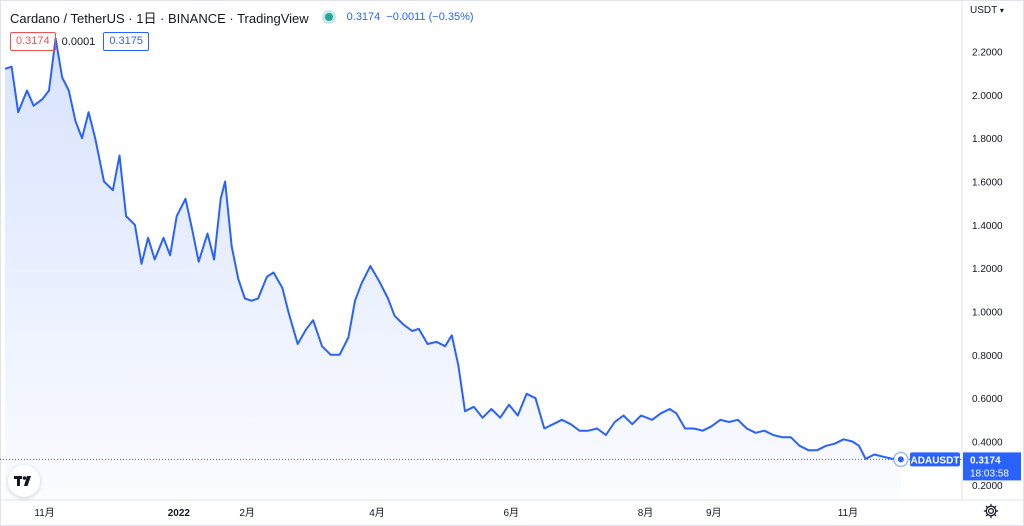 This screenshot has width=1024, height=526. What do you see at coordinates (430, 17) in the screenshot?
I see `legend-change: −0.0011 (−0.35%)` at bounding box center [430, 17].